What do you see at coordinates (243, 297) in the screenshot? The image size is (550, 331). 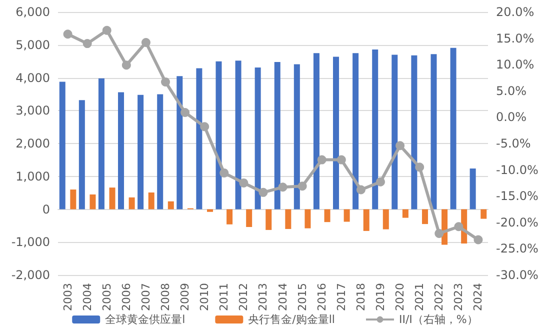 I see `x-tick-label: 2012` at bounding box center [243, 297].